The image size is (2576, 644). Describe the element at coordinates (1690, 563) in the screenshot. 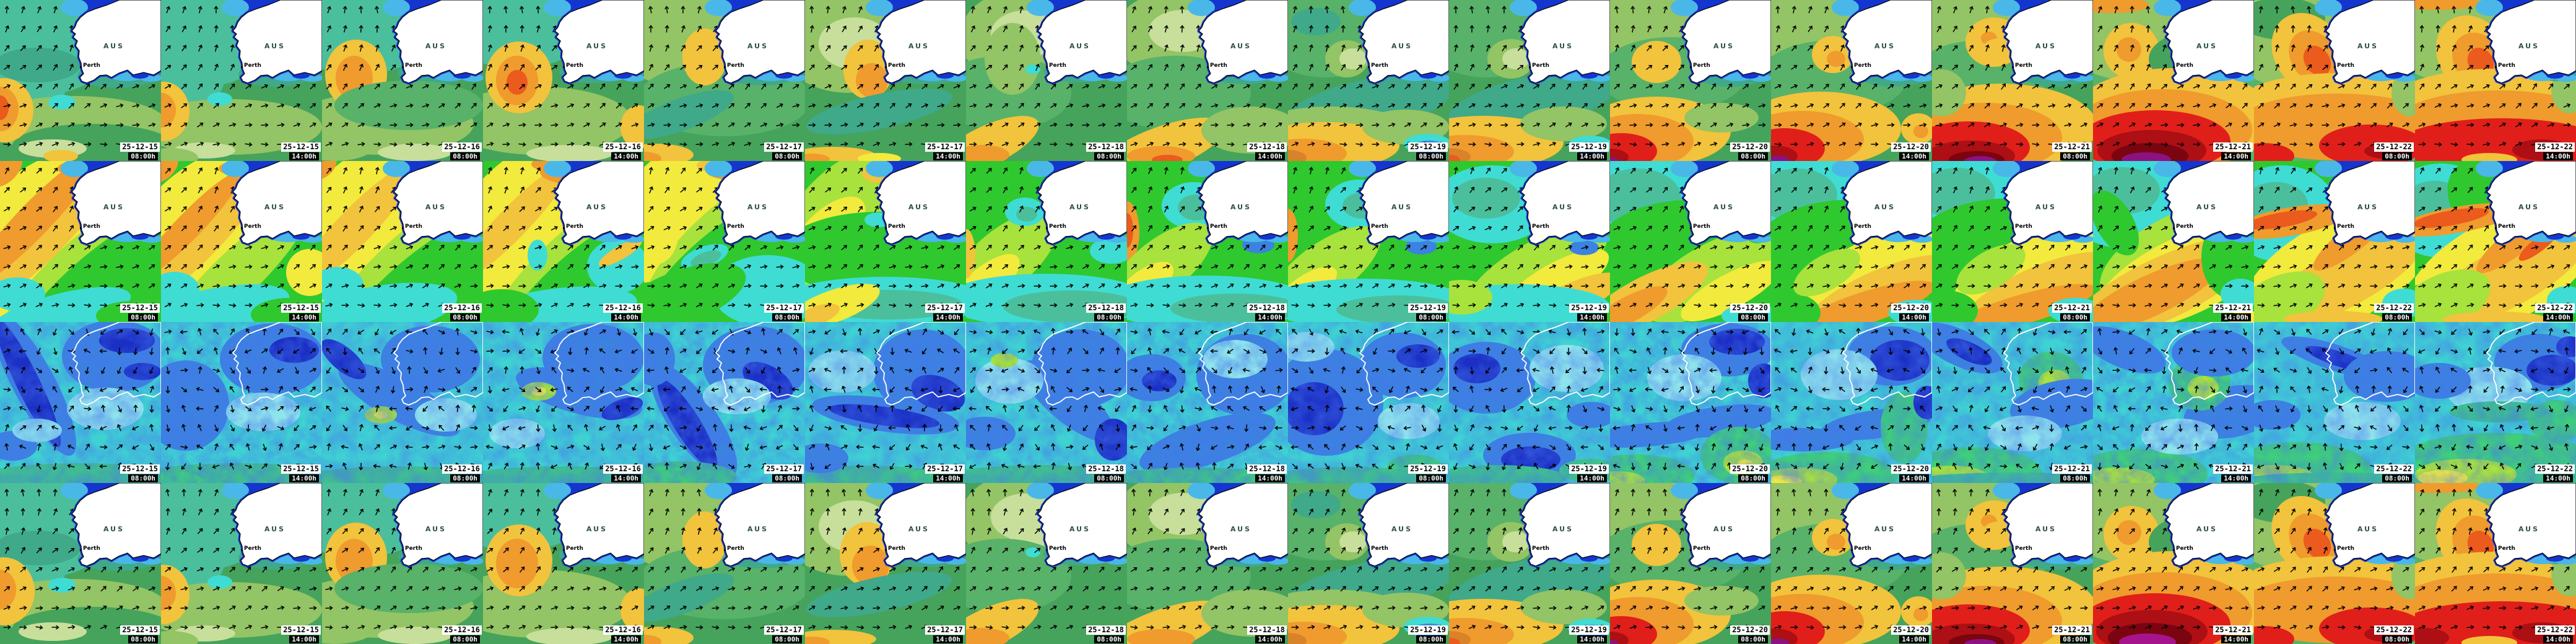

I see `forecast-tile-r4c11: AUS Perth 25-12-20 08:00h` at that location.